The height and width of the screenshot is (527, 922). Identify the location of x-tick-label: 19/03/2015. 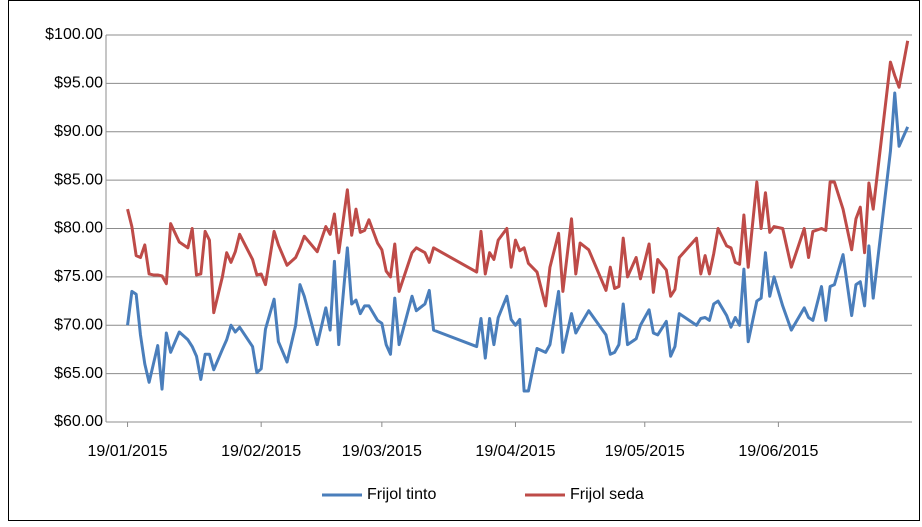
(382, 451).